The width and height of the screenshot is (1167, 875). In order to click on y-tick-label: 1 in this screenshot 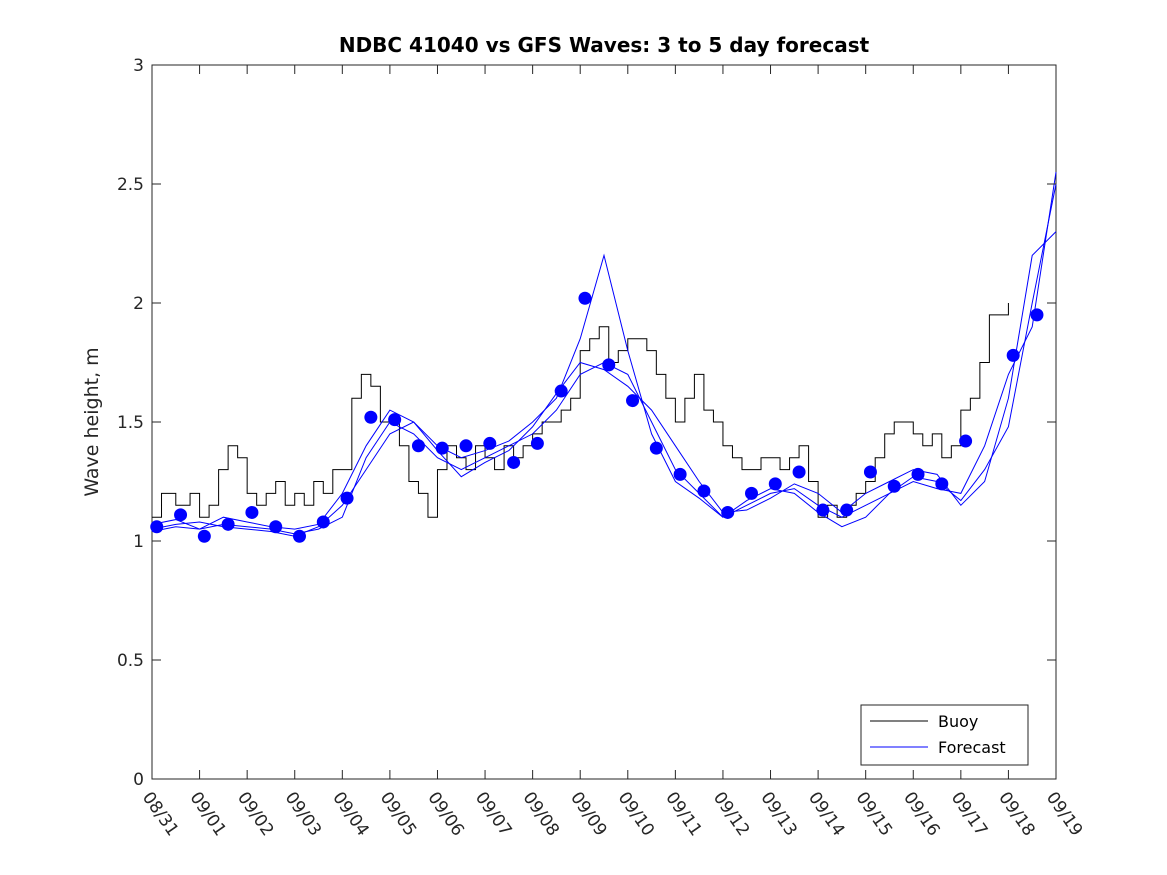, I will do `click(138, 542)`.